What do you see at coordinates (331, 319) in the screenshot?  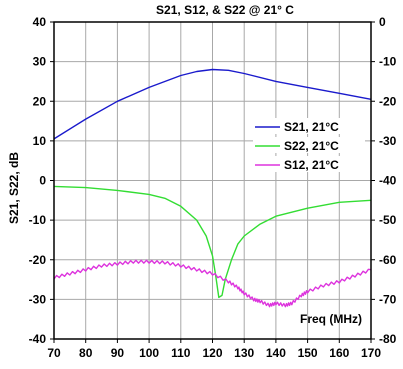 I see `x-axis-title: Freq (MHz)` at bounding box center [331, 319].